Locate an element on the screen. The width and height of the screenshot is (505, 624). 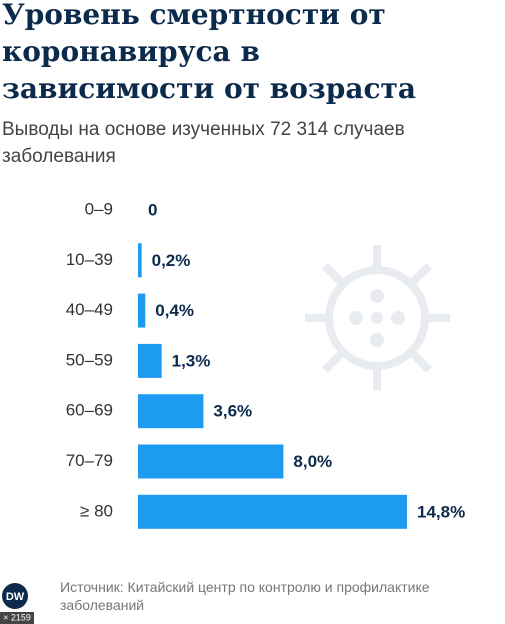
value-label: 14,8% is located at coordinates (441, 511).